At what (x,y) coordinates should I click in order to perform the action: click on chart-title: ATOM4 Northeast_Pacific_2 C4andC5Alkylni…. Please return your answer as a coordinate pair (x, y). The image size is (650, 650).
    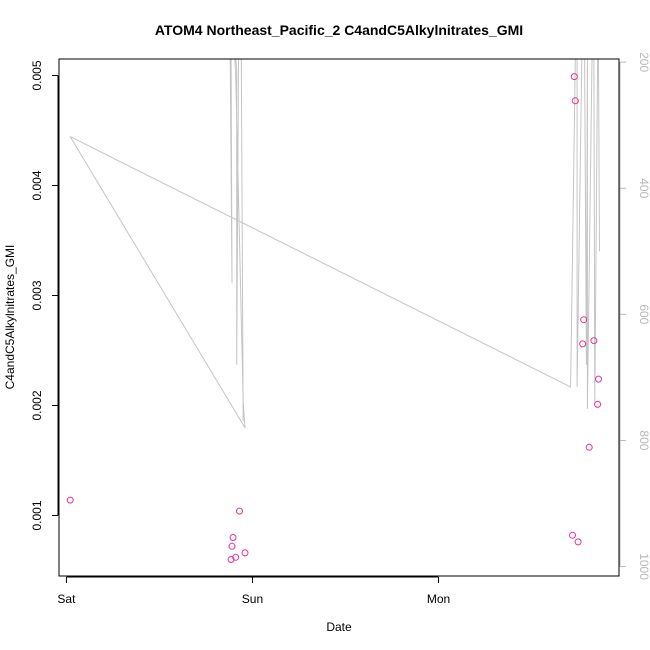
    Looking at the image, I should click on (339, 30).